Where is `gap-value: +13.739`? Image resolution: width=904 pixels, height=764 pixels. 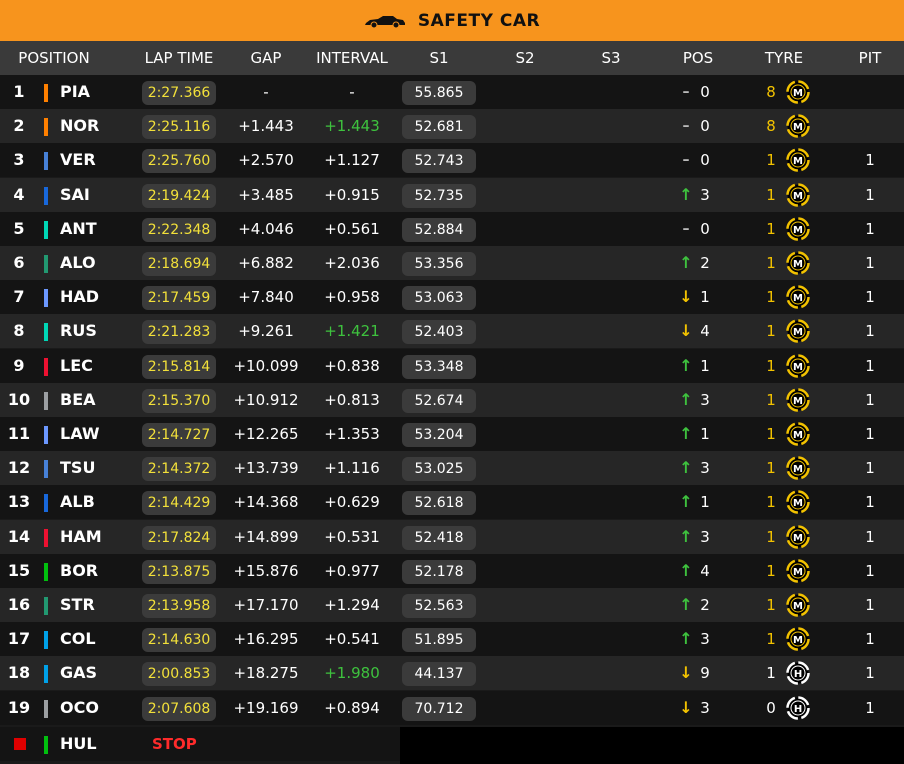 gap-value: +13.739 is located at coordinates (266, 468).